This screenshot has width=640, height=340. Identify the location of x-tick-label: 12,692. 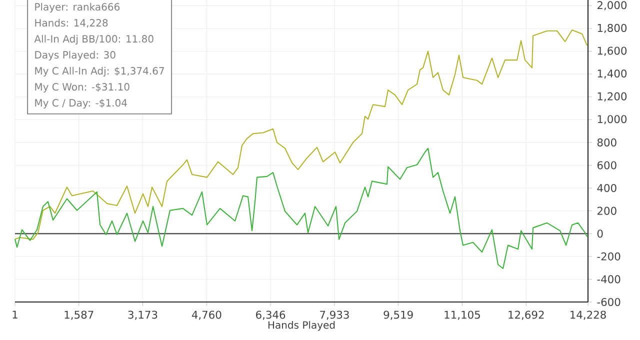
(526, 315).